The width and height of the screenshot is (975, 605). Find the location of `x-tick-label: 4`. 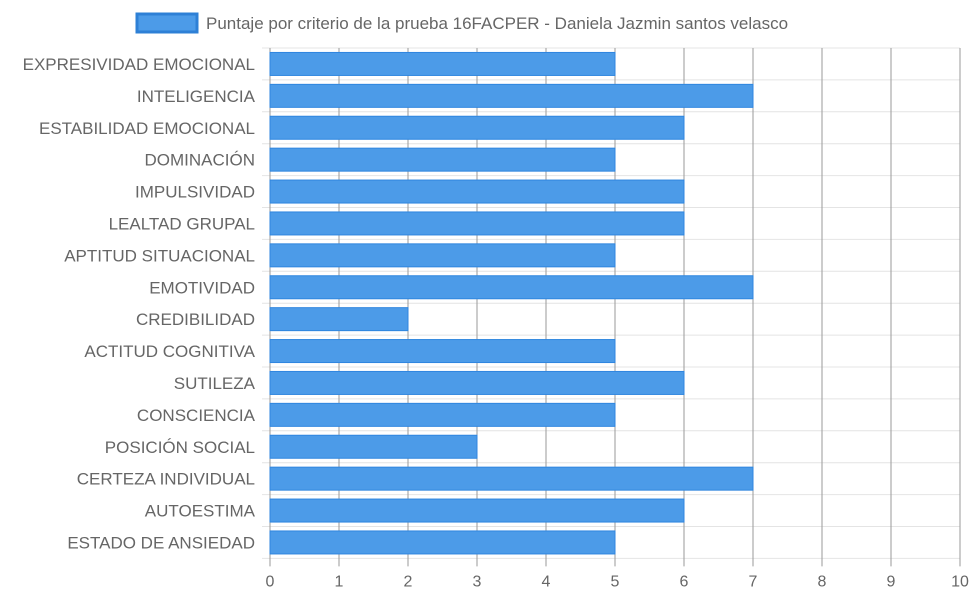

x-tick-label: 4 is located at coordinates (546, 581).